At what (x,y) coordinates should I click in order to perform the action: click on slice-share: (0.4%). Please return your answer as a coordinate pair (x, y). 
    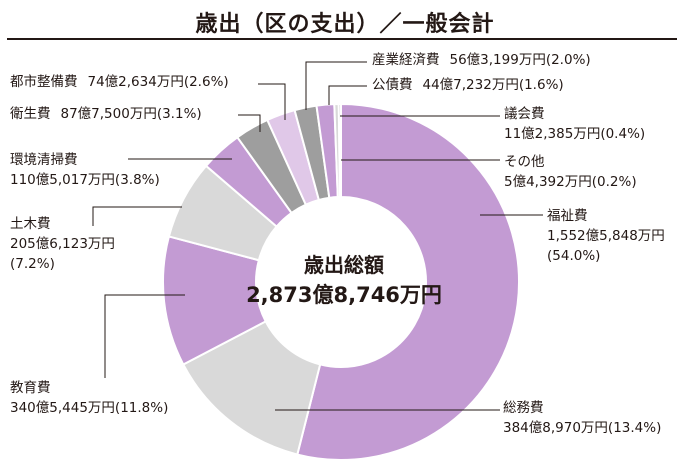
    Looking at the image, I should click on (623, 134).